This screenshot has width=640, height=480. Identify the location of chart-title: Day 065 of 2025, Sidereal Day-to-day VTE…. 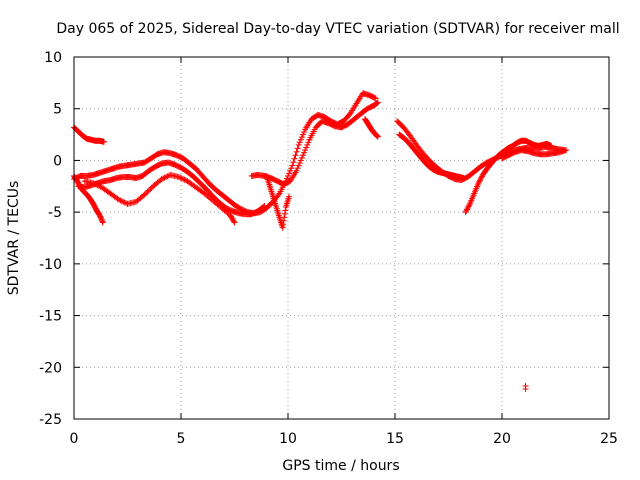
(337, 29).